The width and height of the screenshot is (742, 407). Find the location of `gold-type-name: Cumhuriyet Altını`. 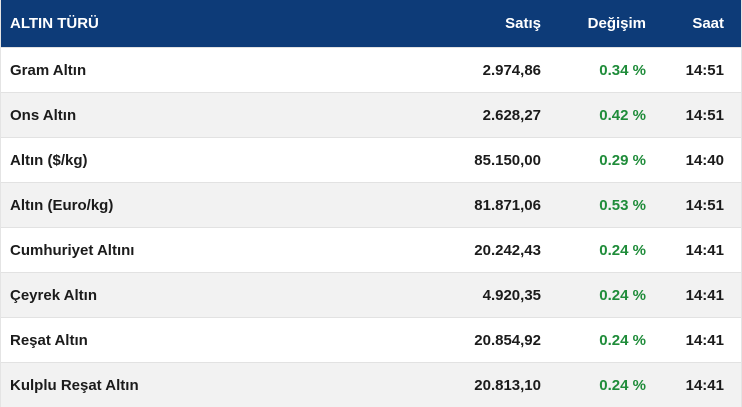

gold-type-name: Cumhuriyet Altını is located at coordinates (72, 250).